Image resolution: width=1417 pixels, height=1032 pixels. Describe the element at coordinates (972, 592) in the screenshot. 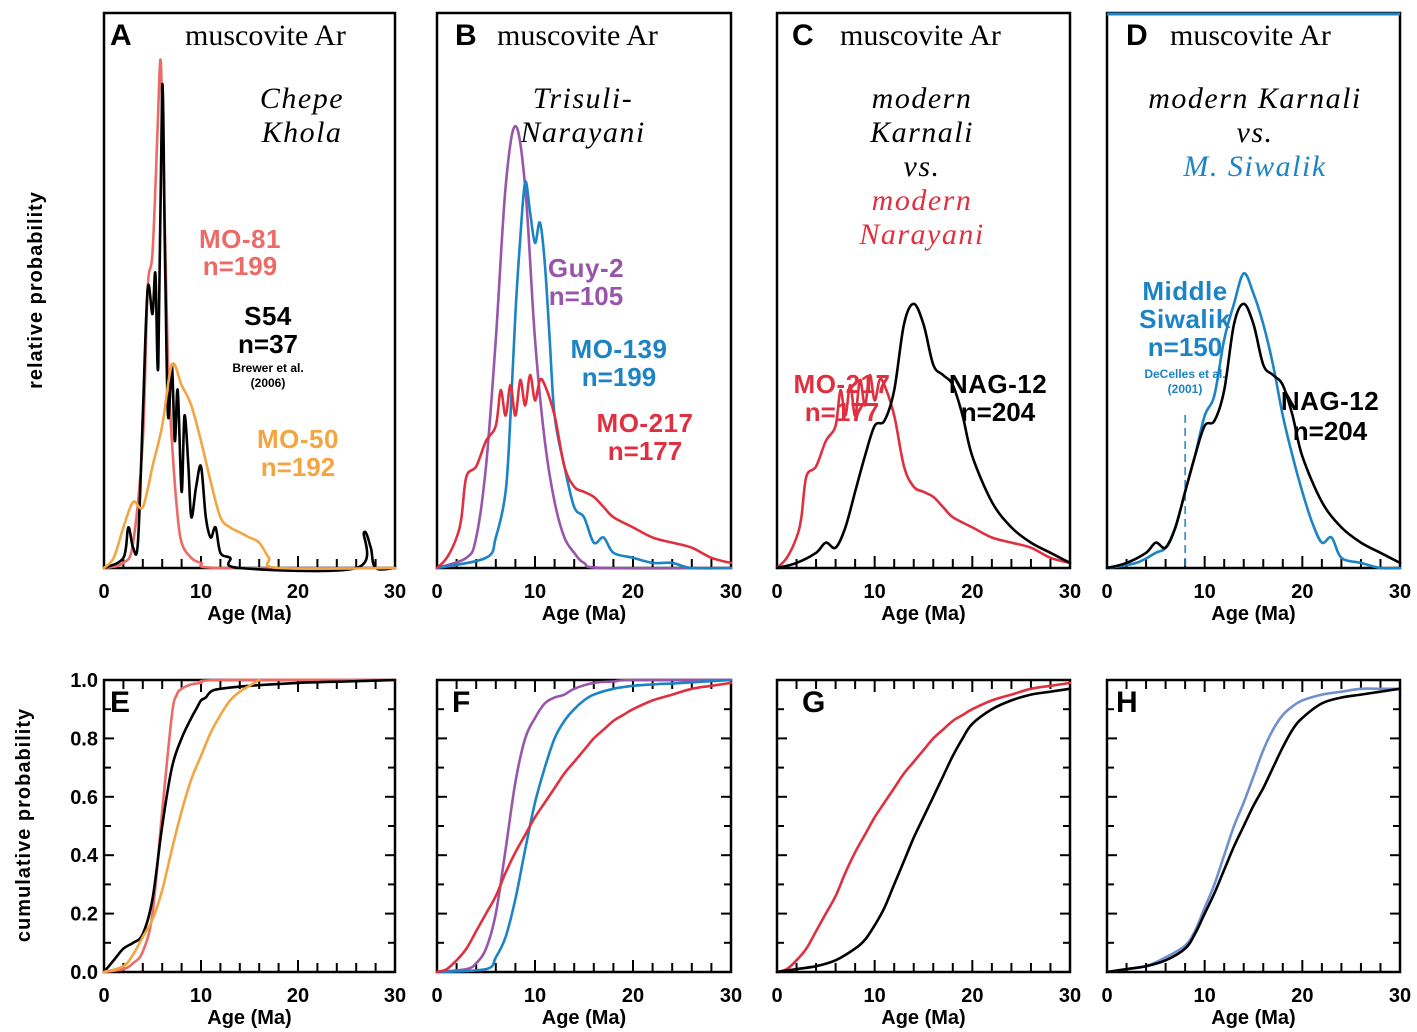

I see `xtick-label-C-20: 20` at that location.